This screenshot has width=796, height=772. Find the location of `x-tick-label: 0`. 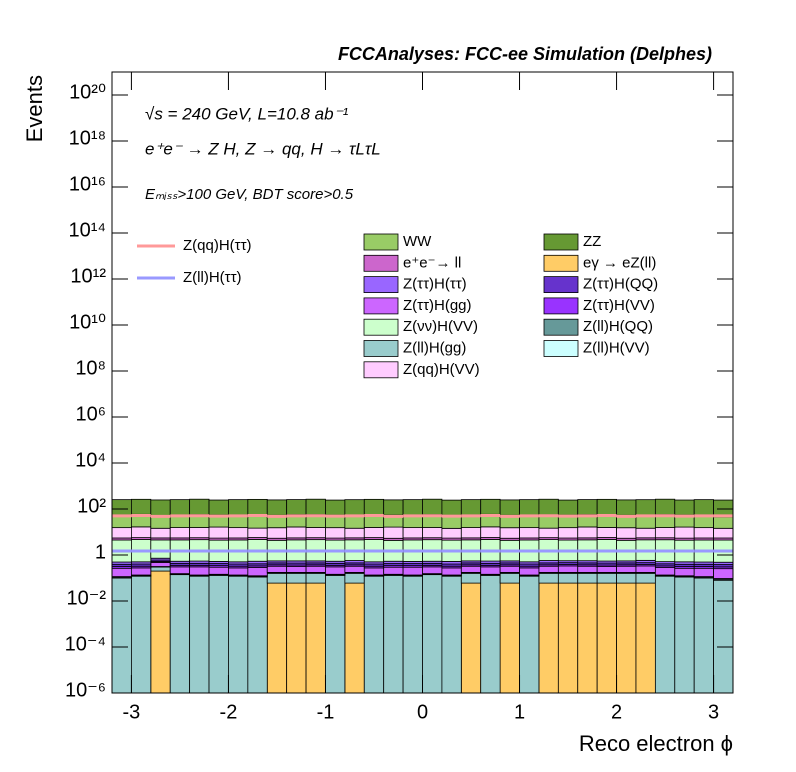

x-tick-label: 0 is located at coordinates (422, 712).